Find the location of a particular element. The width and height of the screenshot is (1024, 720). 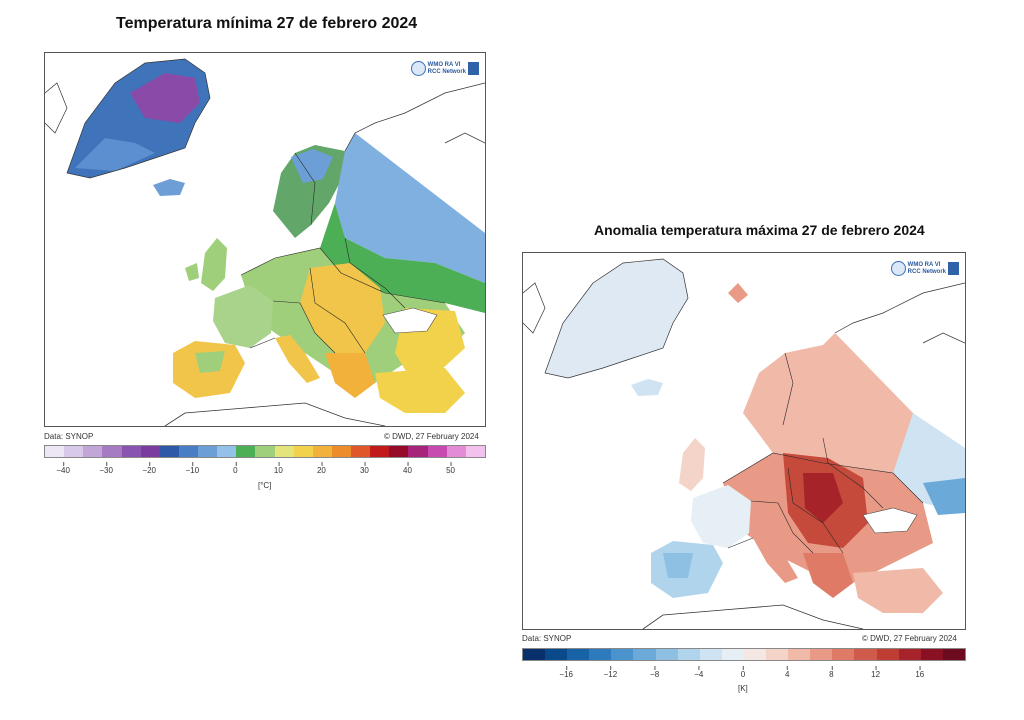

map1-logo-line1: WMO RA VI is located at coordinates (444, 64).